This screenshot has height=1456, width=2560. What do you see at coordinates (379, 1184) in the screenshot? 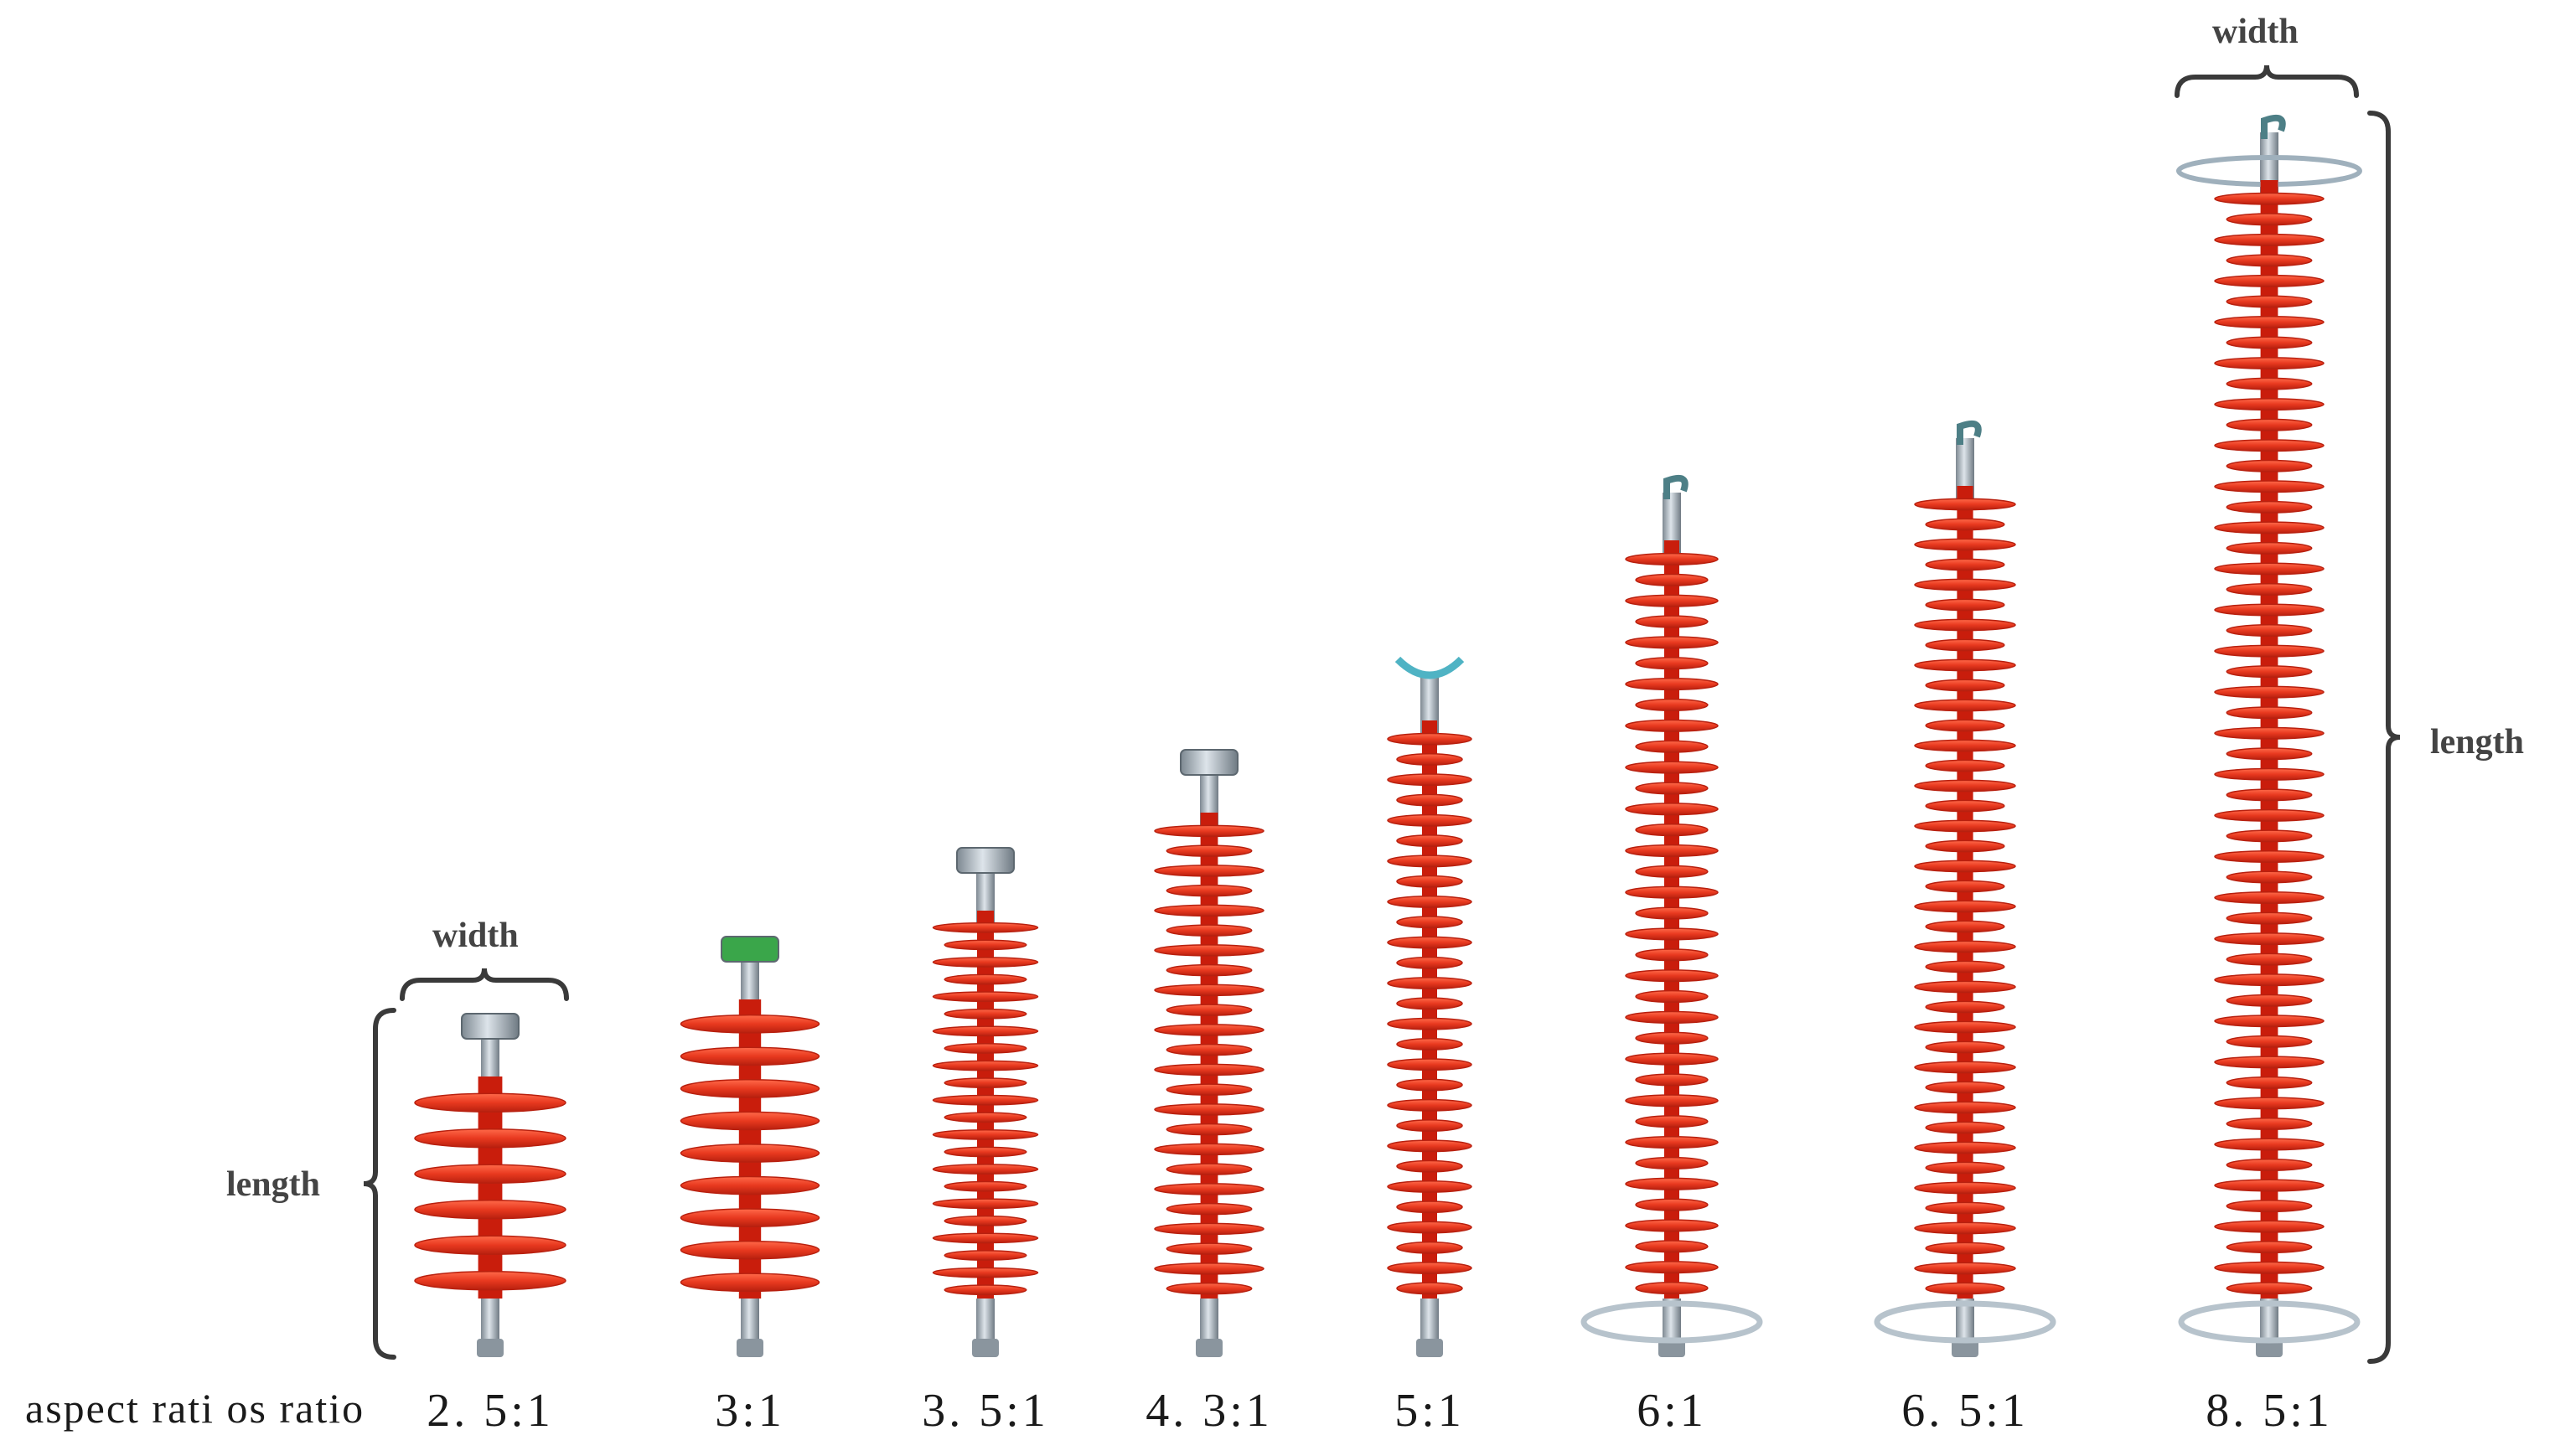
I see `small-length-bracket` at bounding box center [379, 1184].